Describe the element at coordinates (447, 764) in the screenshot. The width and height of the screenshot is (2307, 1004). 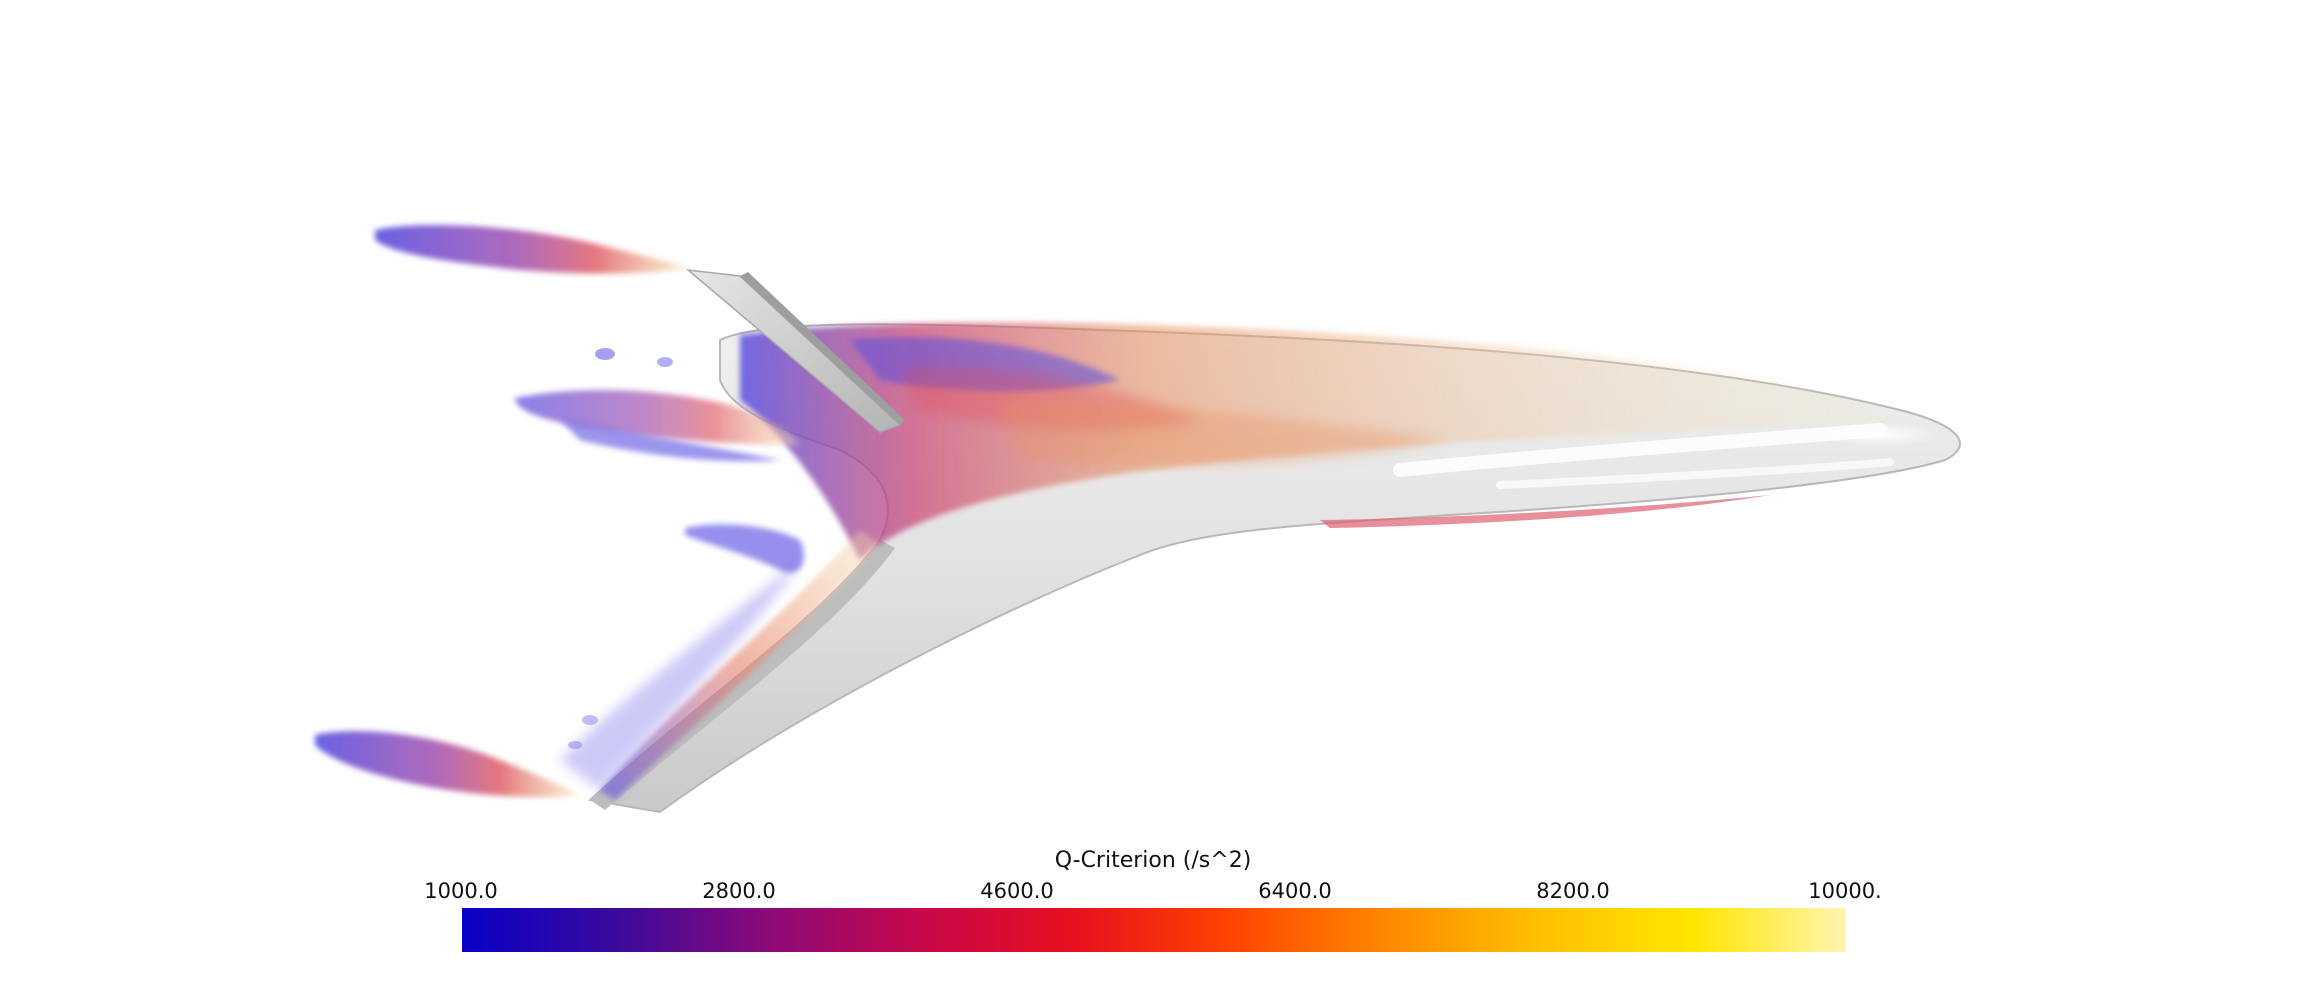
I see `lower-wingtip-wake` at that location.